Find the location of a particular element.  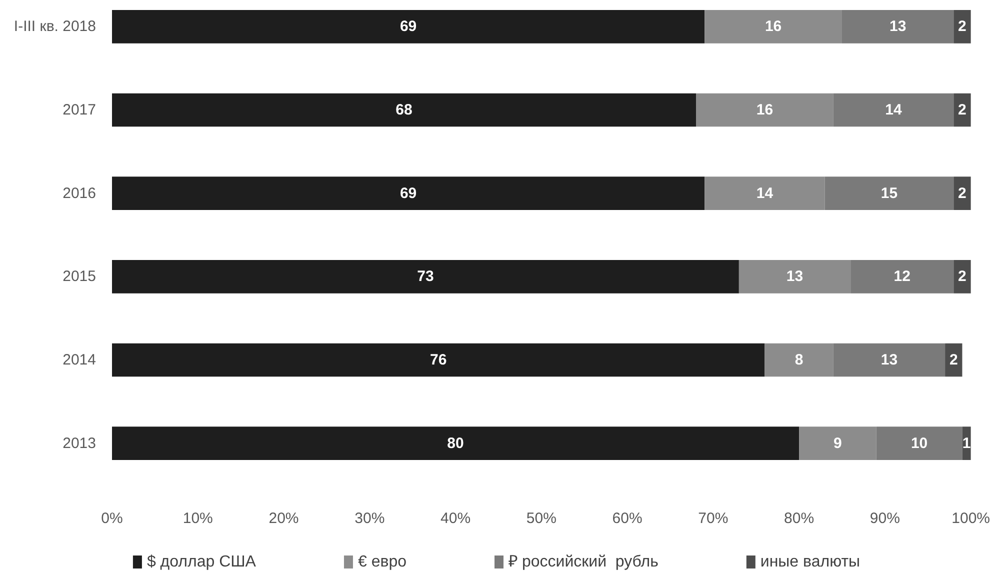

y-tick-label: 2017 is located at coordinates (79, 110).